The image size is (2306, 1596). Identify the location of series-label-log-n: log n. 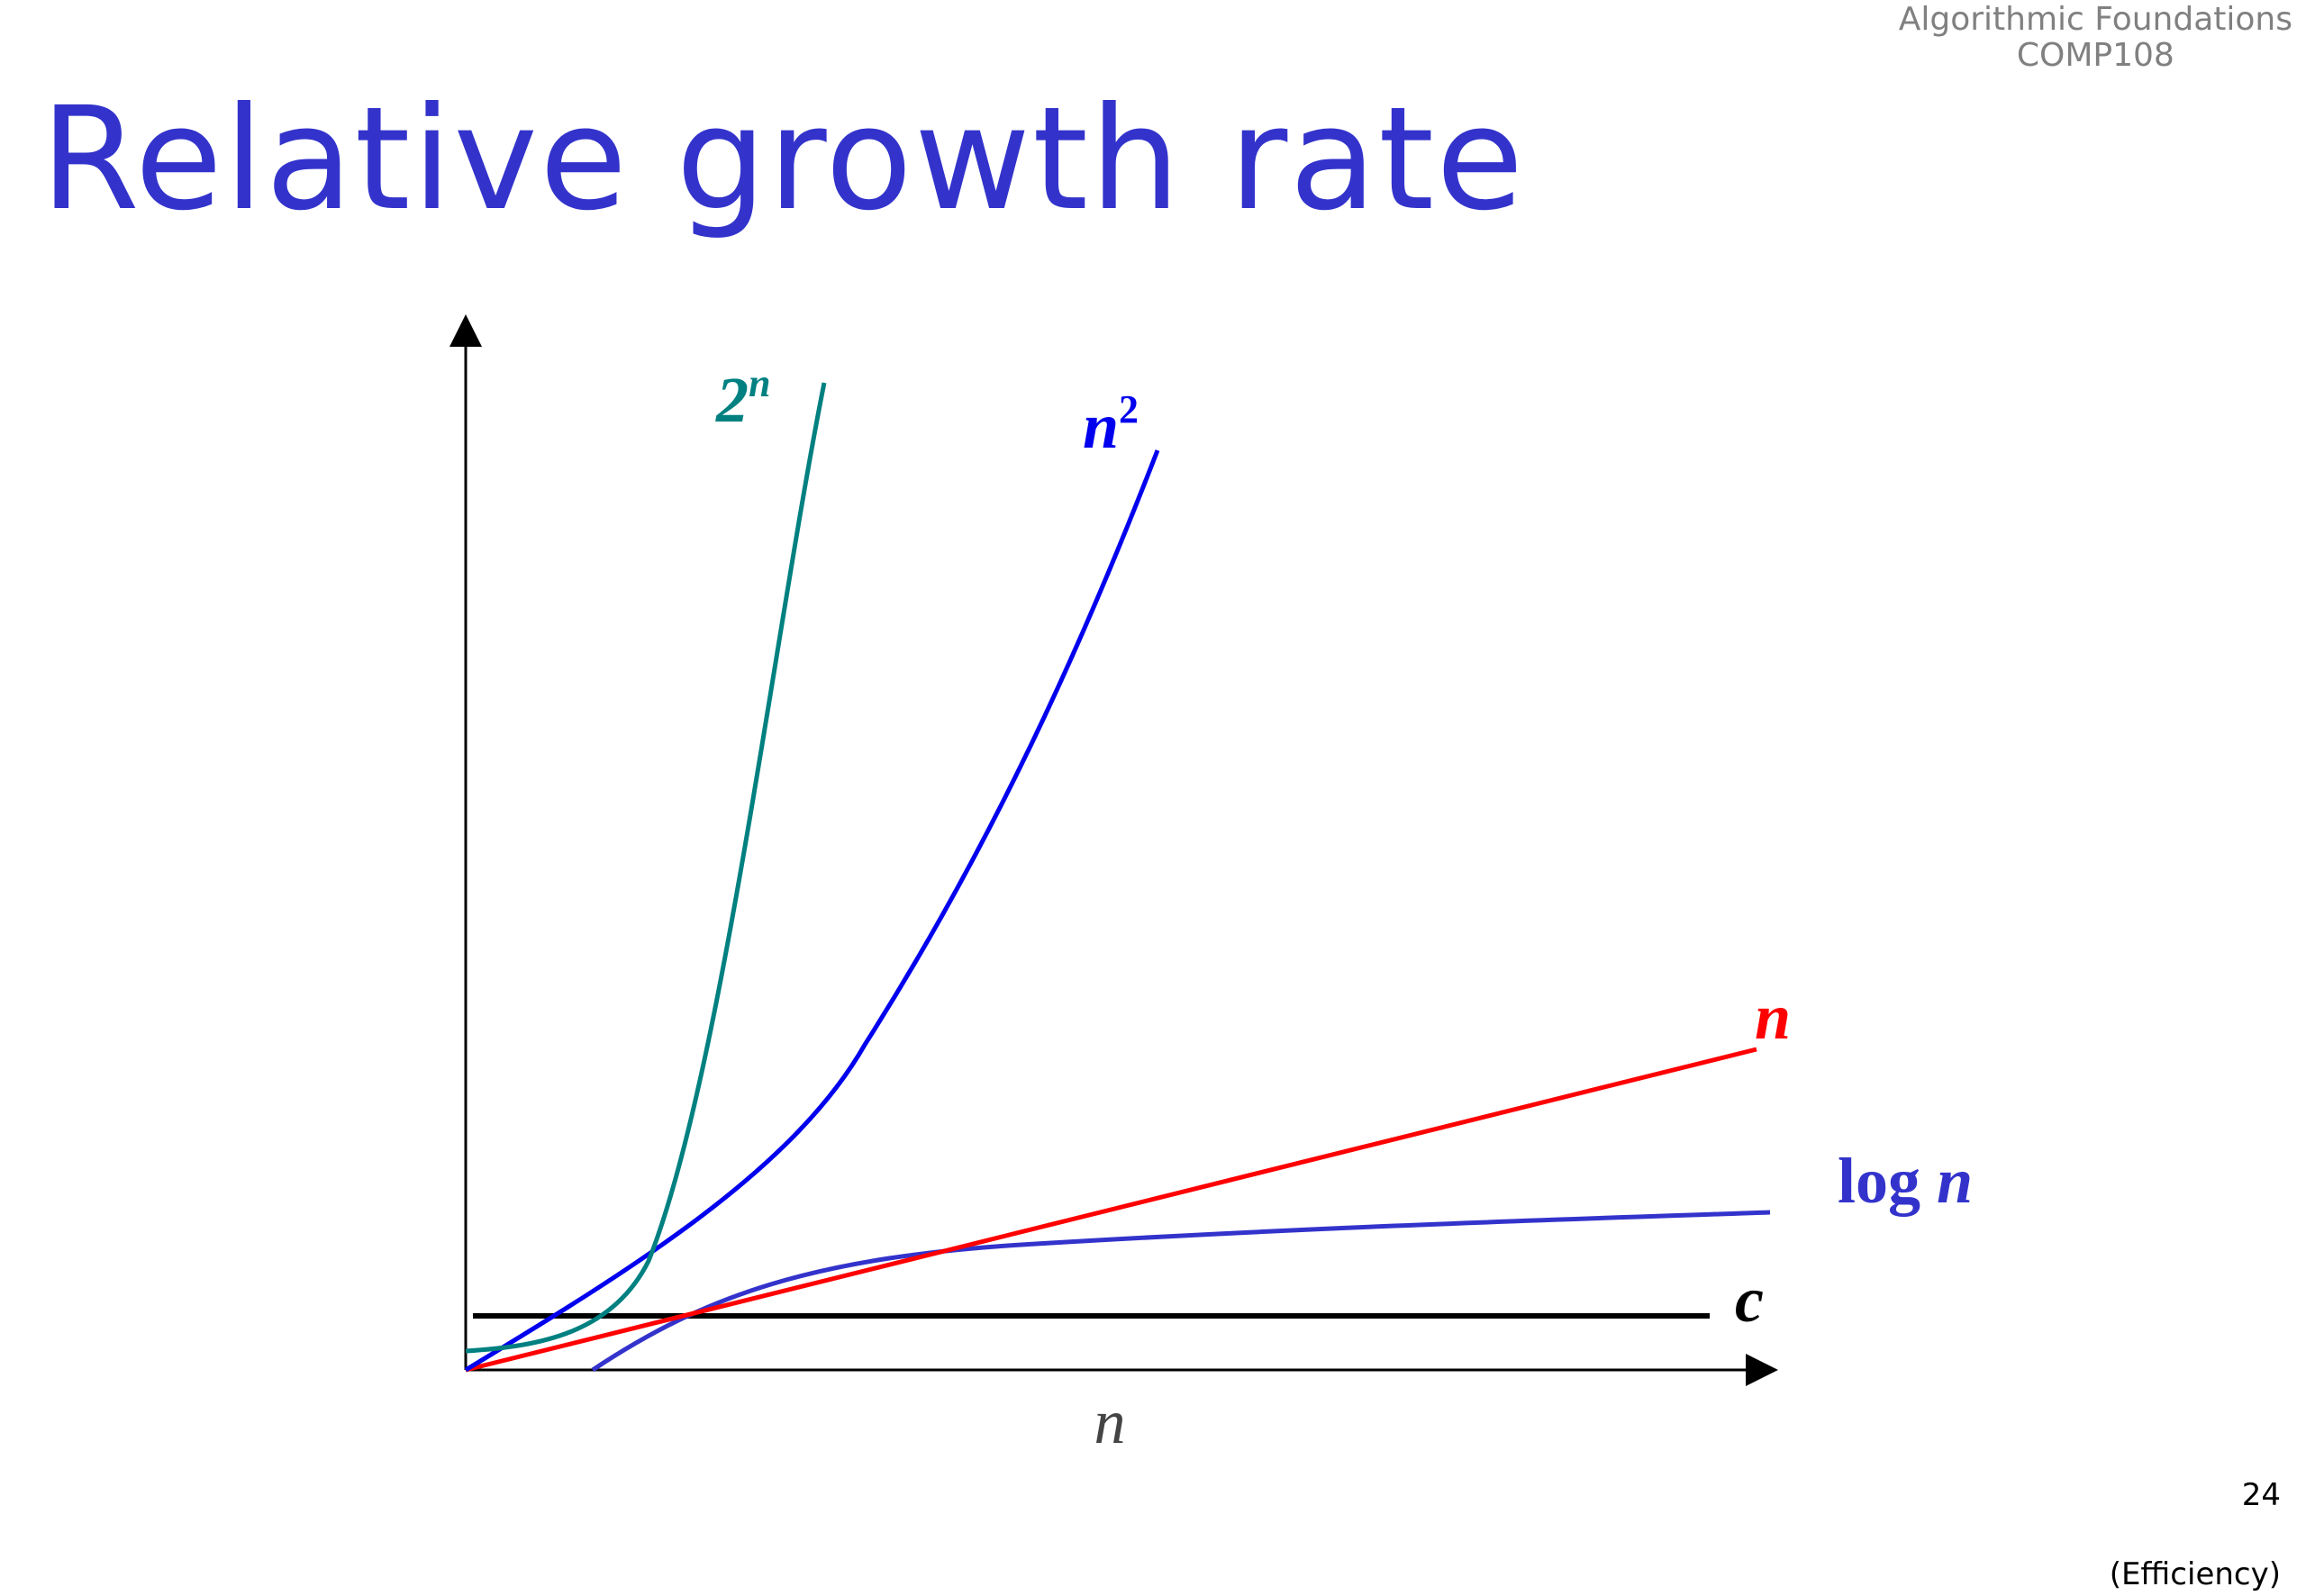
(1905, 1181).